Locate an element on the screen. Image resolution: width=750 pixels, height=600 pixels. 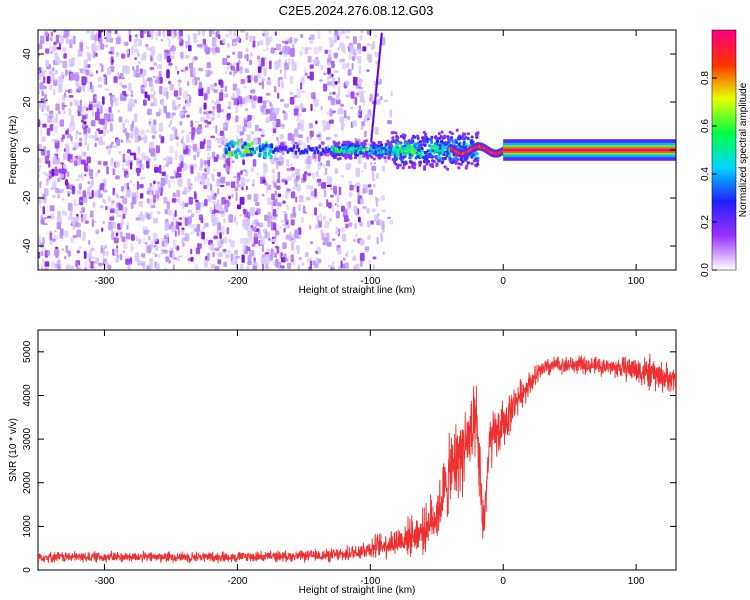
colorbar-gradient is located at coordinates (724, 150).